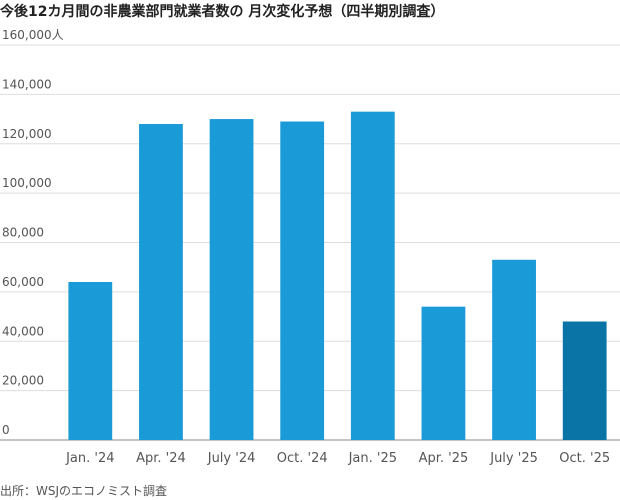 The height and width of the screenshot is (500, 620). Describe the element at coordinates (513, 458) in the screenshot. I see `x-tick-label: July '25` at that location.